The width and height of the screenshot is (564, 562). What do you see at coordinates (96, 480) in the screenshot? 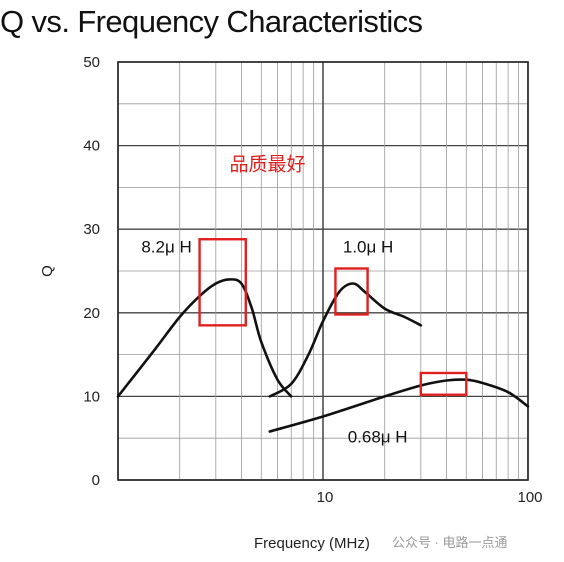
I see `y-tick-label: 0` at bounding box center [96, 480].